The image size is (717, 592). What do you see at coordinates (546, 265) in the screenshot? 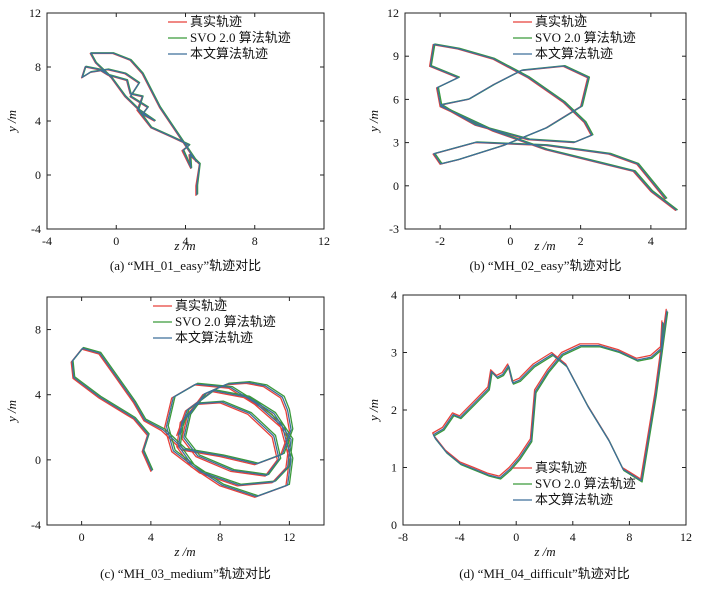
I see `chart-caption: (b) “MH_02_easy”轨迹对比` at bounding box center [546, 265].